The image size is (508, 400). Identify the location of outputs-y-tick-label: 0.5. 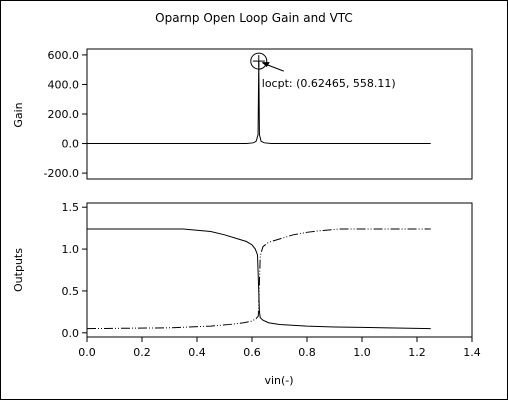
(71, 291).